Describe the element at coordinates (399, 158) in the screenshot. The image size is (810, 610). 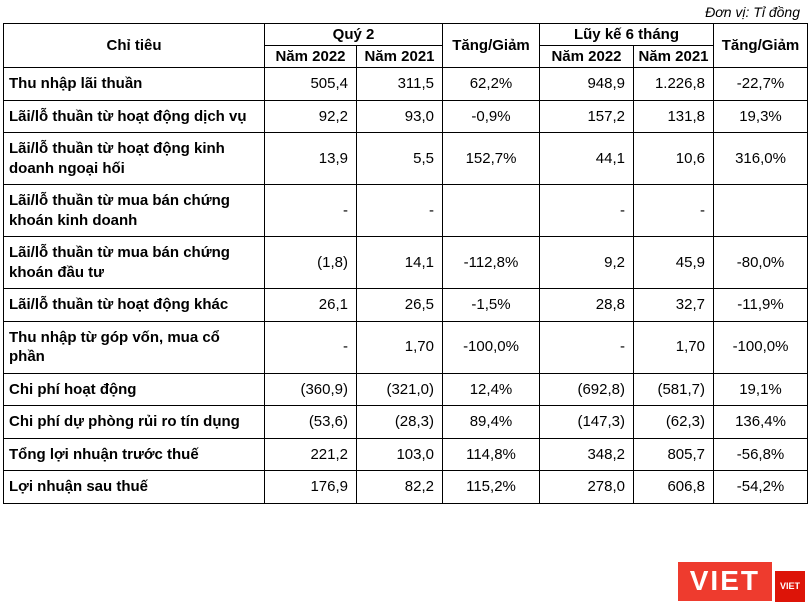
I see `q2-2021-value: 5,5` at that location.